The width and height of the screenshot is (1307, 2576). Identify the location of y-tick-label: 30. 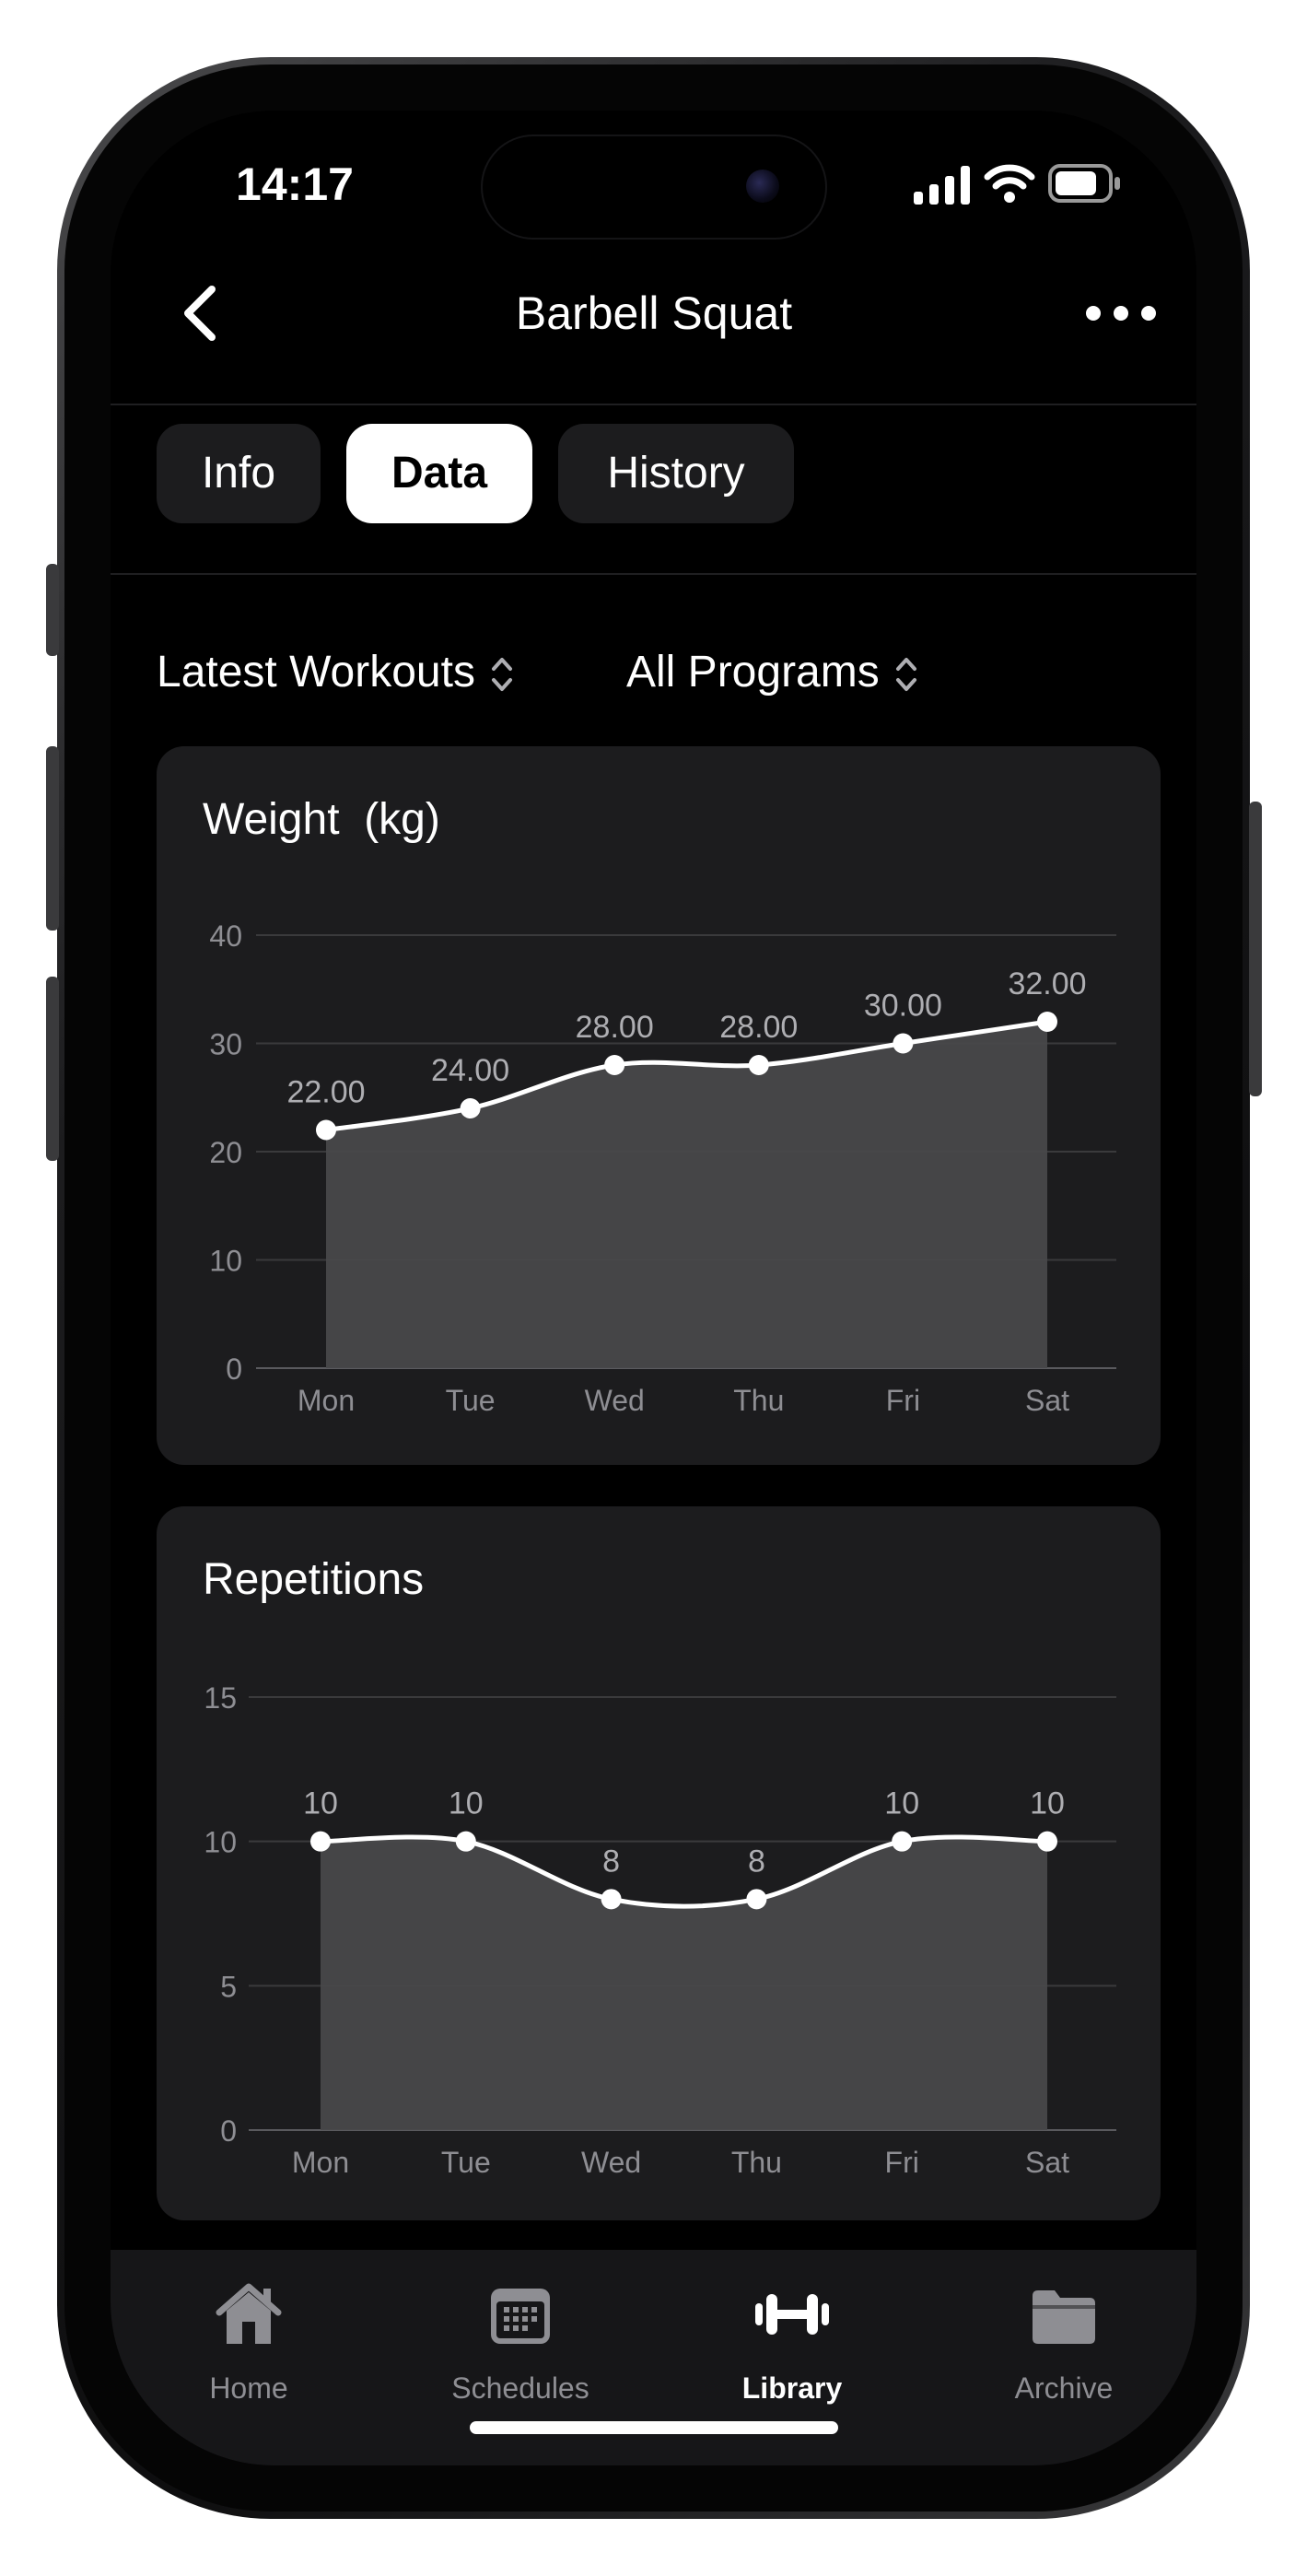
(226, 1044).